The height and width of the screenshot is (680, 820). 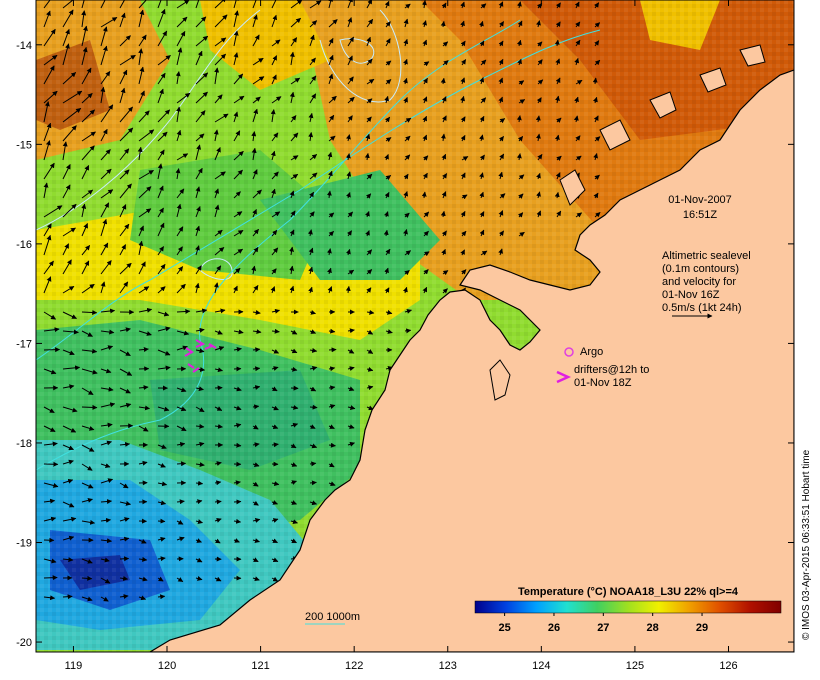 I want to click on bathy-label: 200 1000m, so click(x=332, y=617).